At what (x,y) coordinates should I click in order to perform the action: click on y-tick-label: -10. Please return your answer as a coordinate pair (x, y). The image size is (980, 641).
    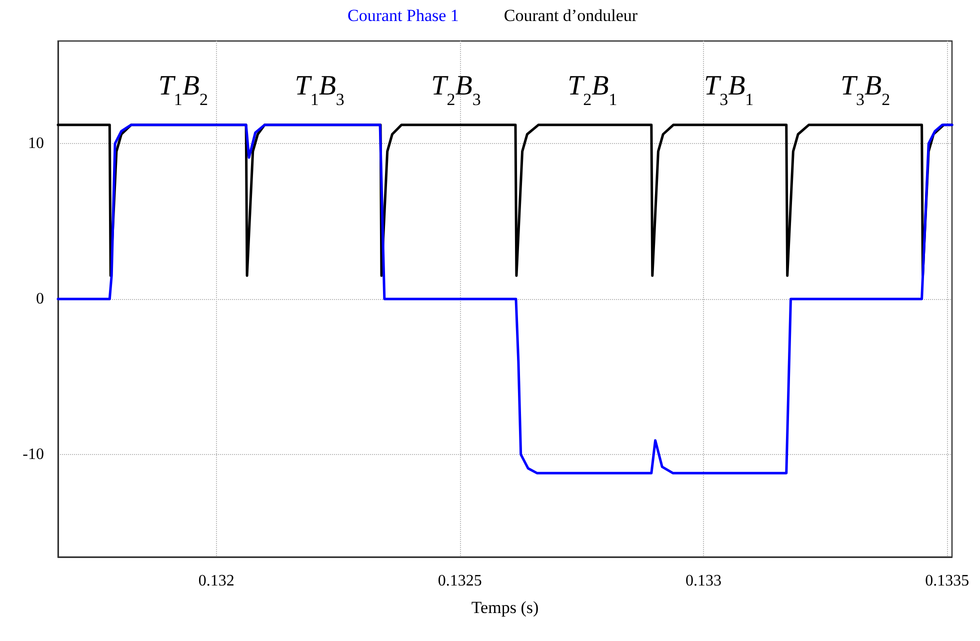
    Looking at the image, I should click on (33, 454).